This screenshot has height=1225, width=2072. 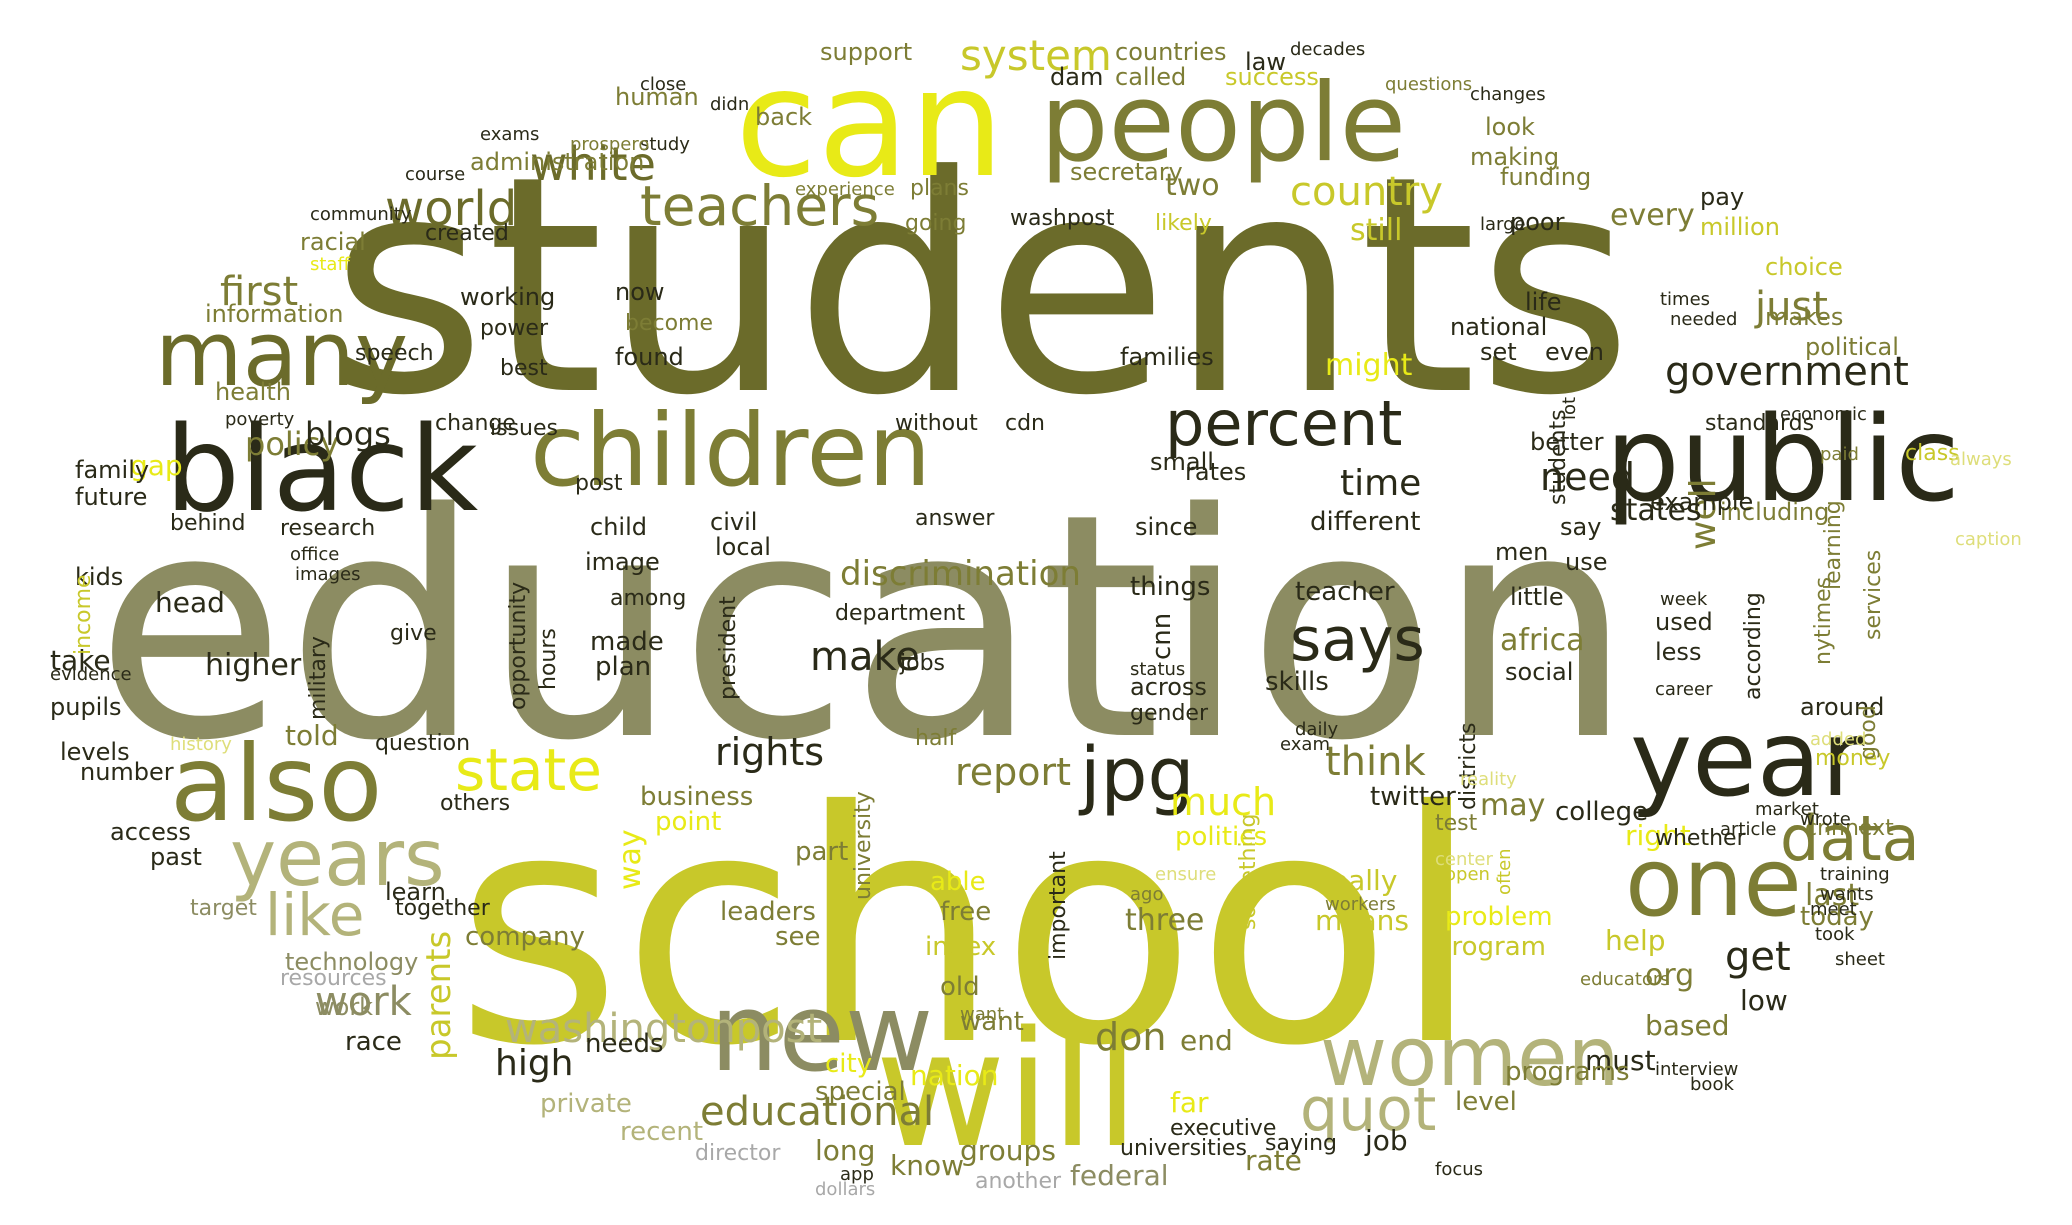 I want to click on cloud-word: first, so click(x=259, y=292).